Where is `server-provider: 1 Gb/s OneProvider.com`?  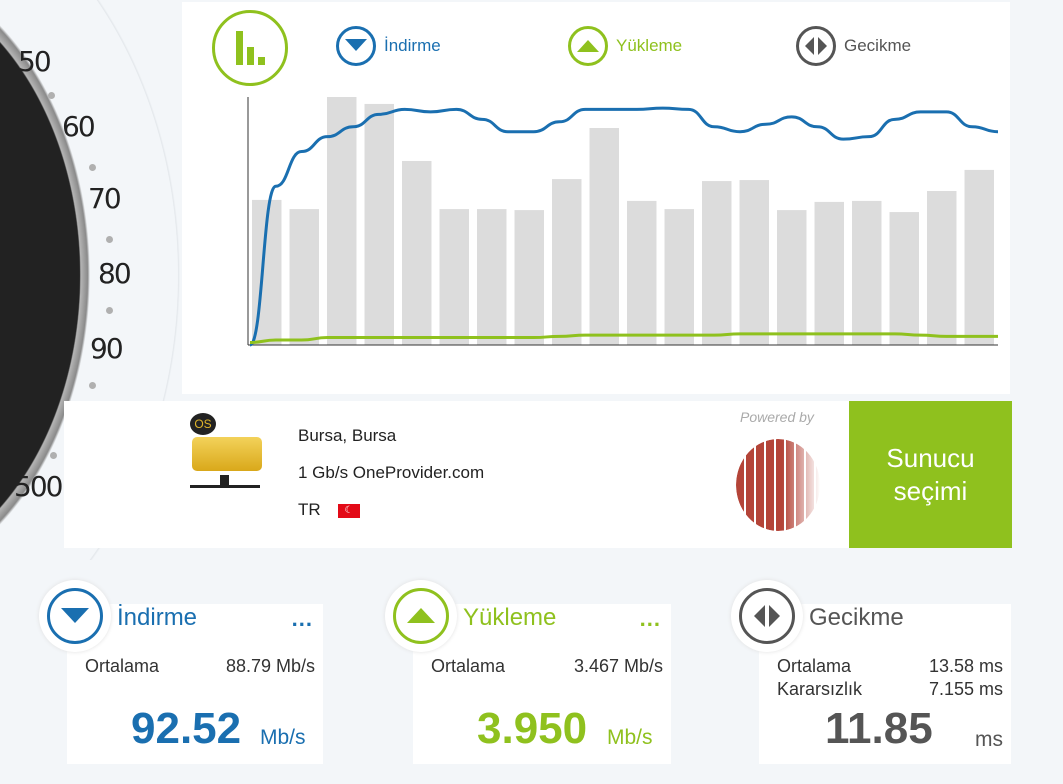
server-provider: 1 Gb/s OneProvider.com is located at coordinates (391, 472).